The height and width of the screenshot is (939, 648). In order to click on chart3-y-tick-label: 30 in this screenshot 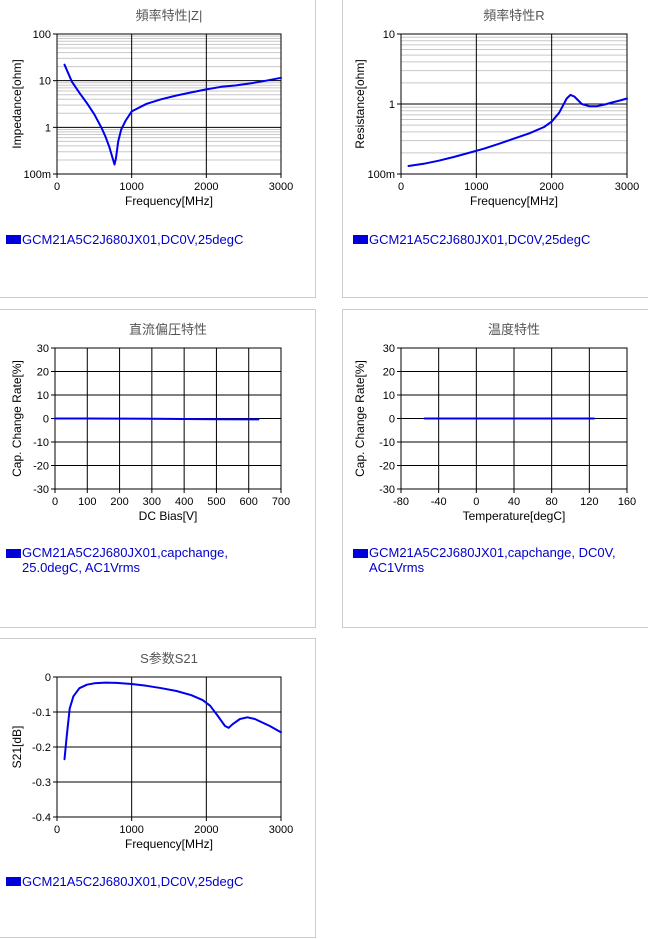, I will do `click(389, 349)`.